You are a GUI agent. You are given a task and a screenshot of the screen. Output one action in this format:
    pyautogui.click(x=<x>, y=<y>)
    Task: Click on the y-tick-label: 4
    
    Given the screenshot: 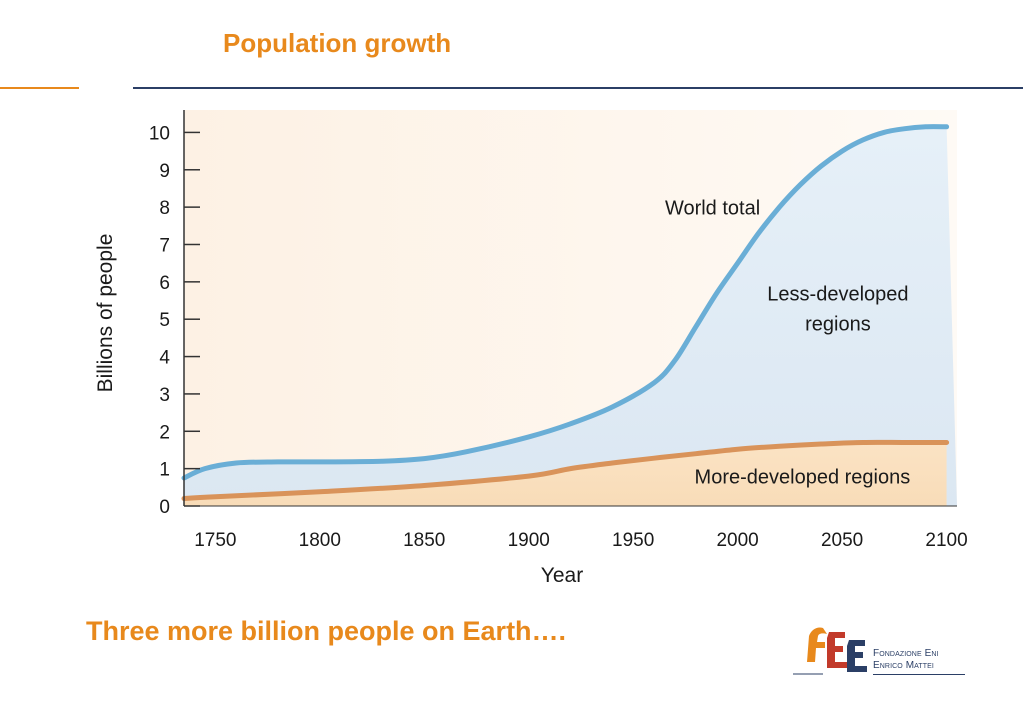 What is the action you would take?
    pyautogui.click(x=164, y=358)
    